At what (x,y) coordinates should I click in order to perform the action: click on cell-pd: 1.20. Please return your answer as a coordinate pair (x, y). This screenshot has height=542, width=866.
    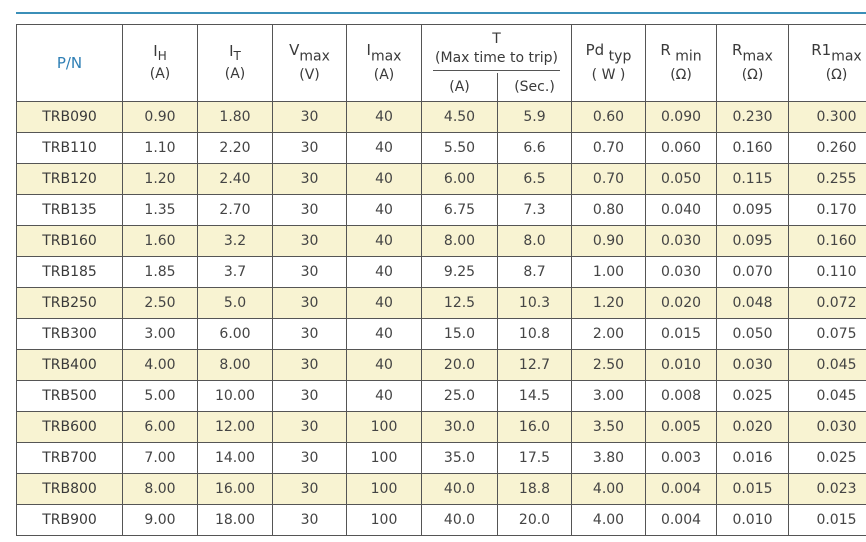
    Looking at the image, I should click on (608, 303).